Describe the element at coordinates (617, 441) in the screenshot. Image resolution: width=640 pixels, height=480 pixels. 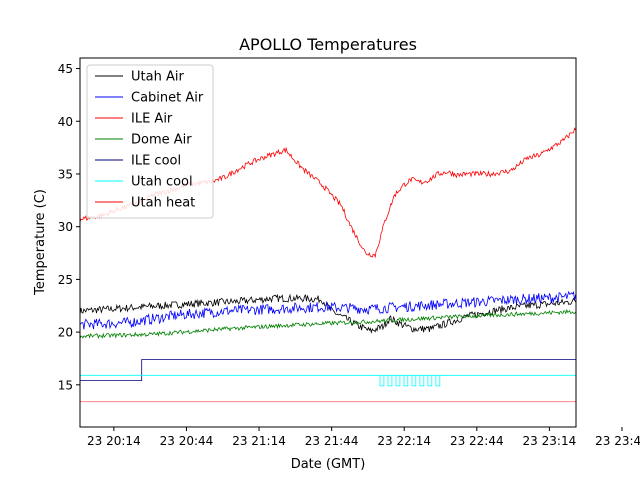
I see `x-tick-label: 23 23:44` at that location.